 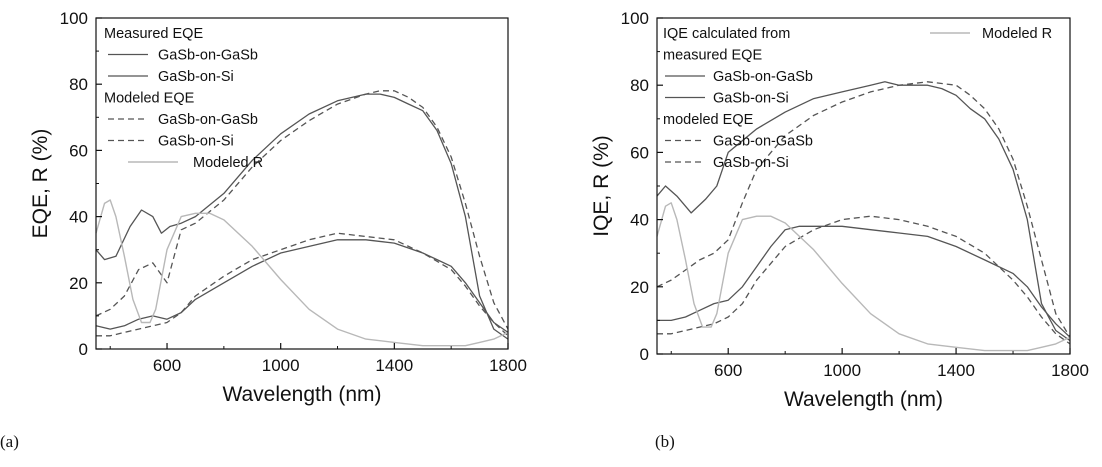 I want to click on legend-group-measured-line2: measured EQE, so click(x=712, y=56).